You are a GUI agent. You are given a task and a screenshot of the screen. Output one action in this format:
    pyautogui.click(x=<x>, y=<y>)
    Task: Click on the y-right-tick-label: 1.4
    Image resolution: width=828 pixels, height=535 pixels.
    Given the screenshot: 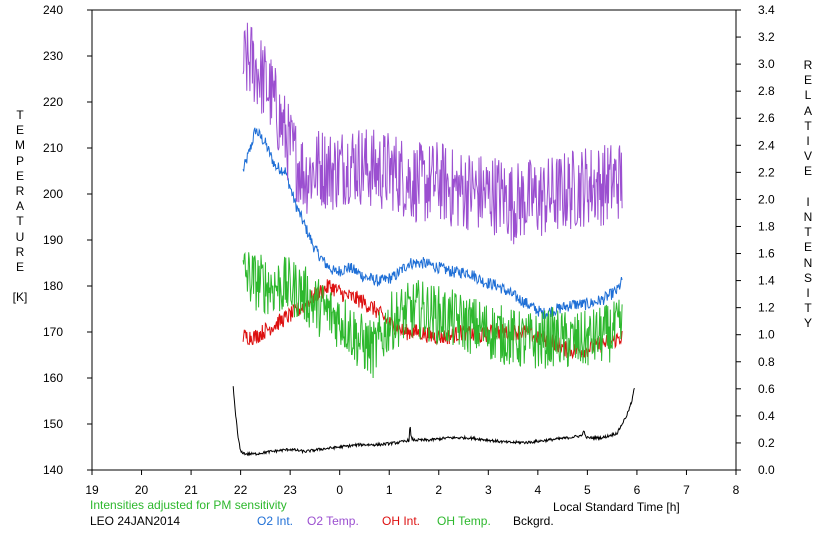 What is the action you would take?
    pyautogui.click(x=766, y=281)
    